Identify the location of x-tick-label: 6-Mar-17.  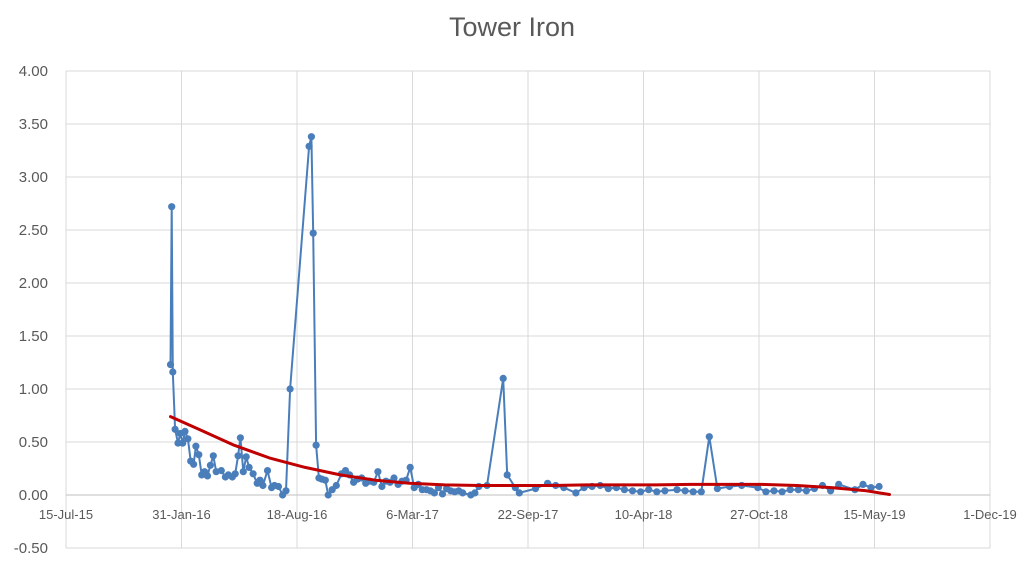
(412, 514).